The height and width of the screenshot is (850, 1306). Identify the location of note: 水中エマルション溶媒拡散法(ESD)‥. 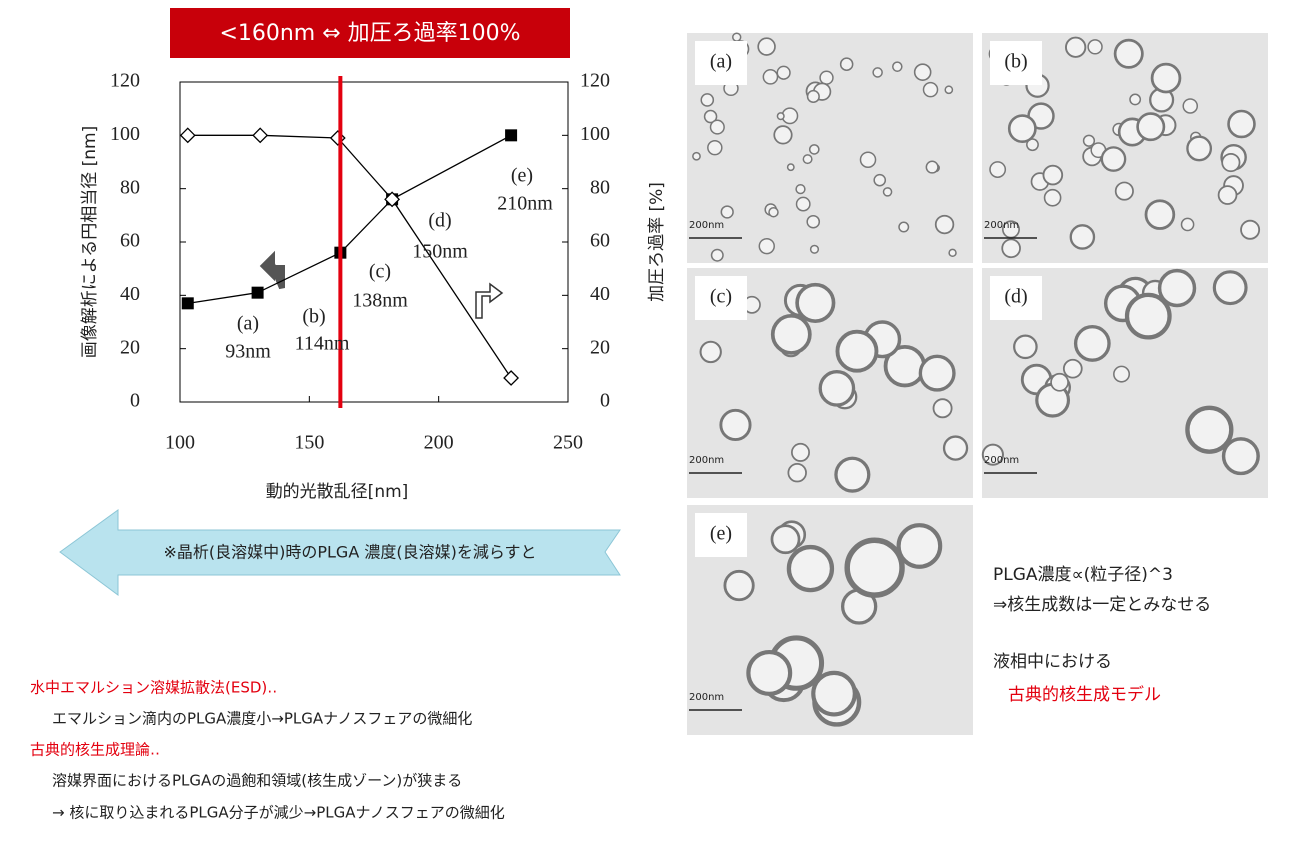
(153, 688).